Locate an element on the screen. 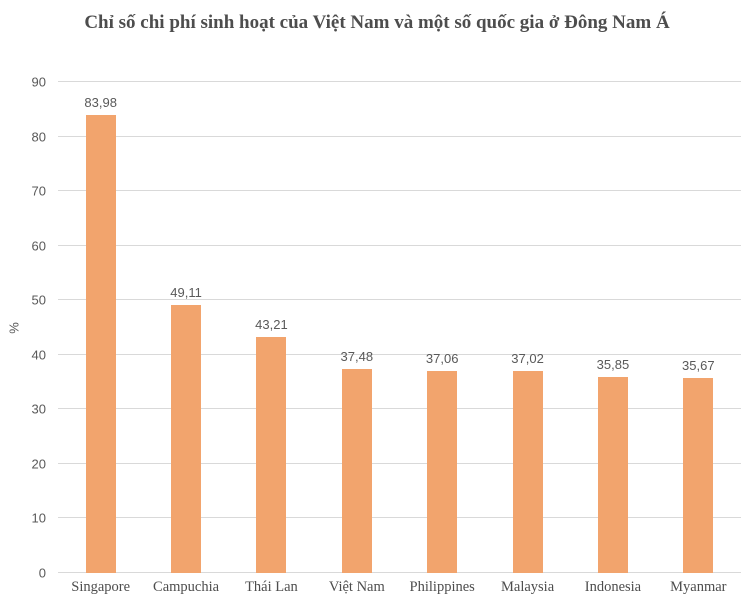 Image resolution: width=754 pixels, height=610 pixels. bar-column: 37,02 is located at coordinates (527, 327).